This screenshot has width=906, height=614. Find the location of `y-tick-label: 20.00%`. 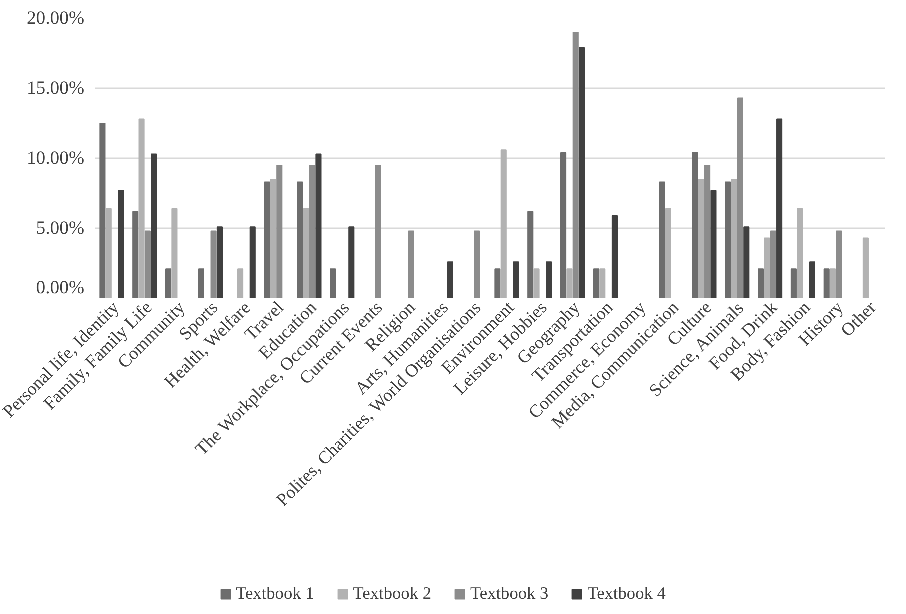

y-tick-label: 20.00% is located at coordinates (55, 18).